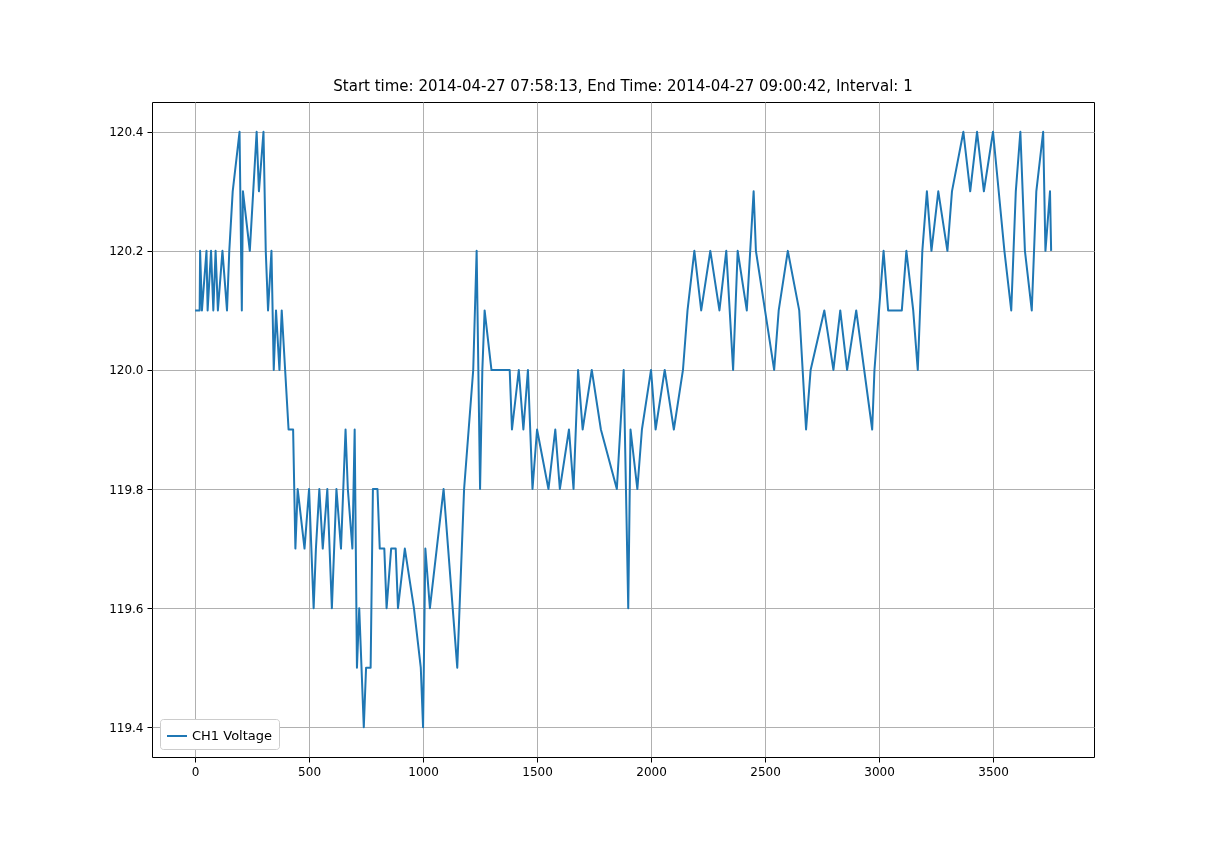 Image resolution: width=1215 pixels, height=850 pixels. Describe the element at coordinates (232, 735) in the screenshot. I see `legend-label: CH1 Voltage` at that location.